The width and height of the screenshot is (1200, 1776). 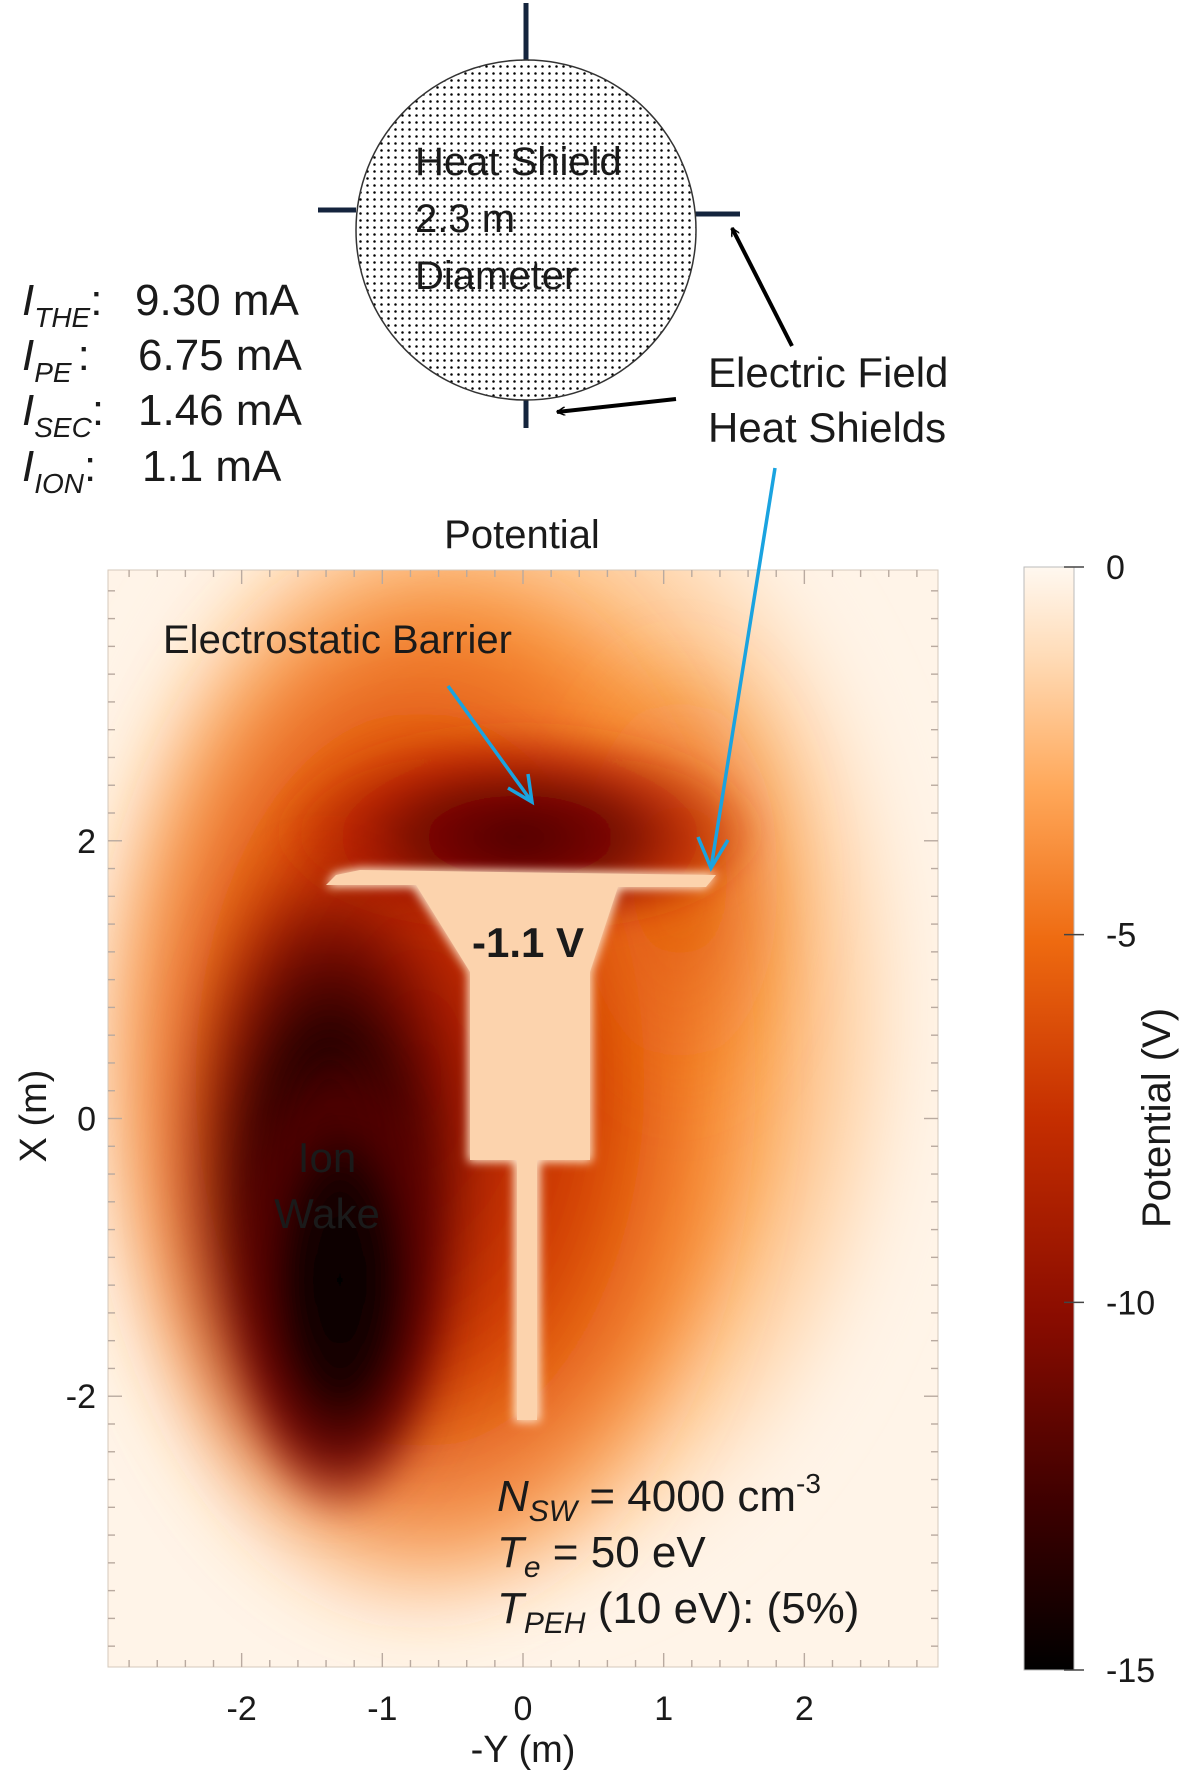 I want to click on x-tick-label: 0, so click(x=523, y=1709).